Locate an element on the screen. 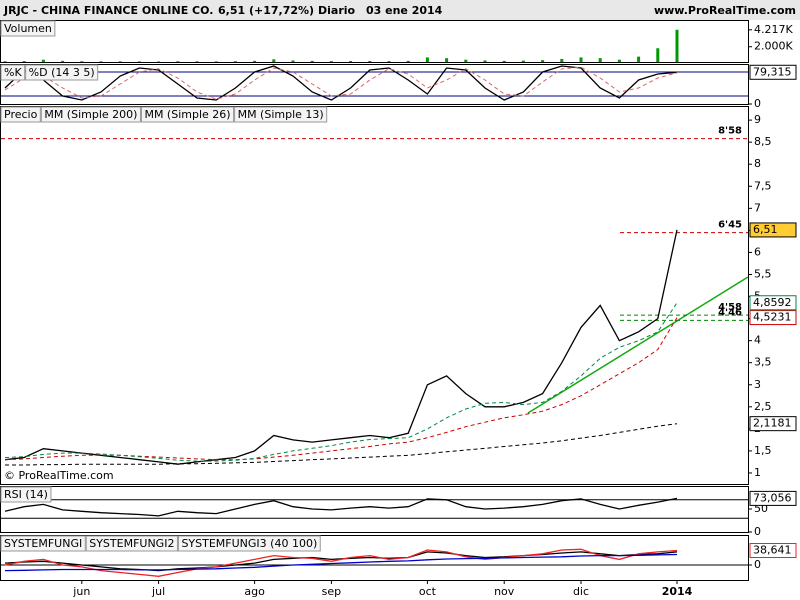 This screenshot has width=800, height=600. value-label: 2,1181 is located at coordinates (772, 423).